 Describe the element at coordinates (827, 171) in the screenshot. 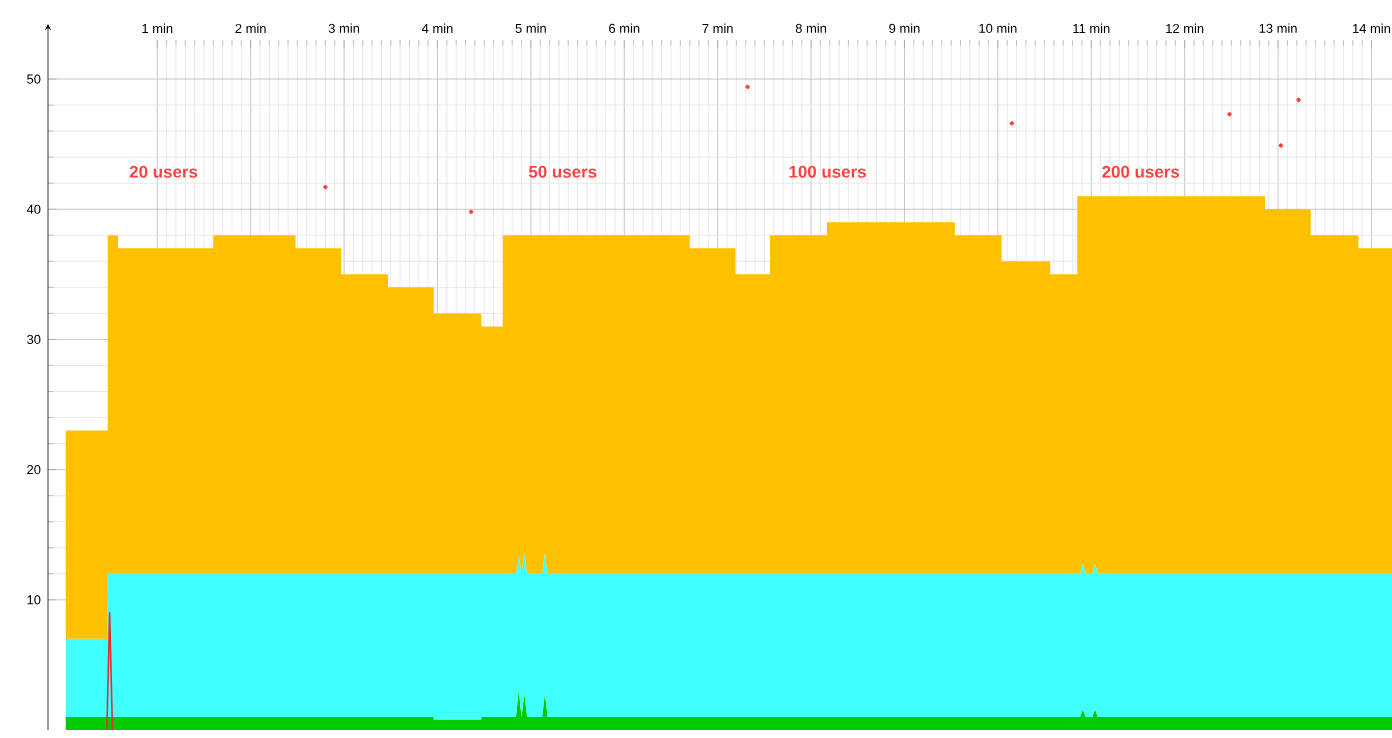

I see `annotation: 100 users` at that location.